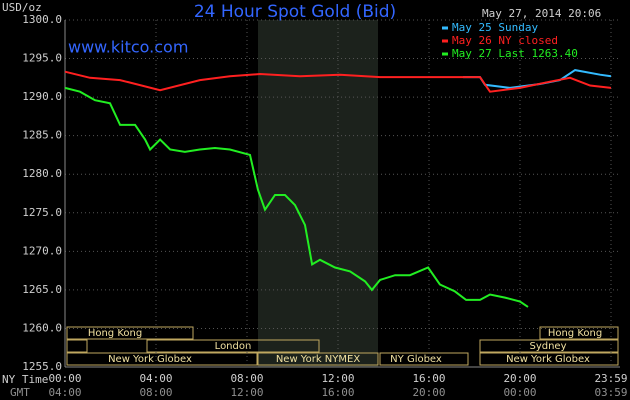 The height and width of the screenshot is (400, 630). I want to click on price-line, so click(338, 81).